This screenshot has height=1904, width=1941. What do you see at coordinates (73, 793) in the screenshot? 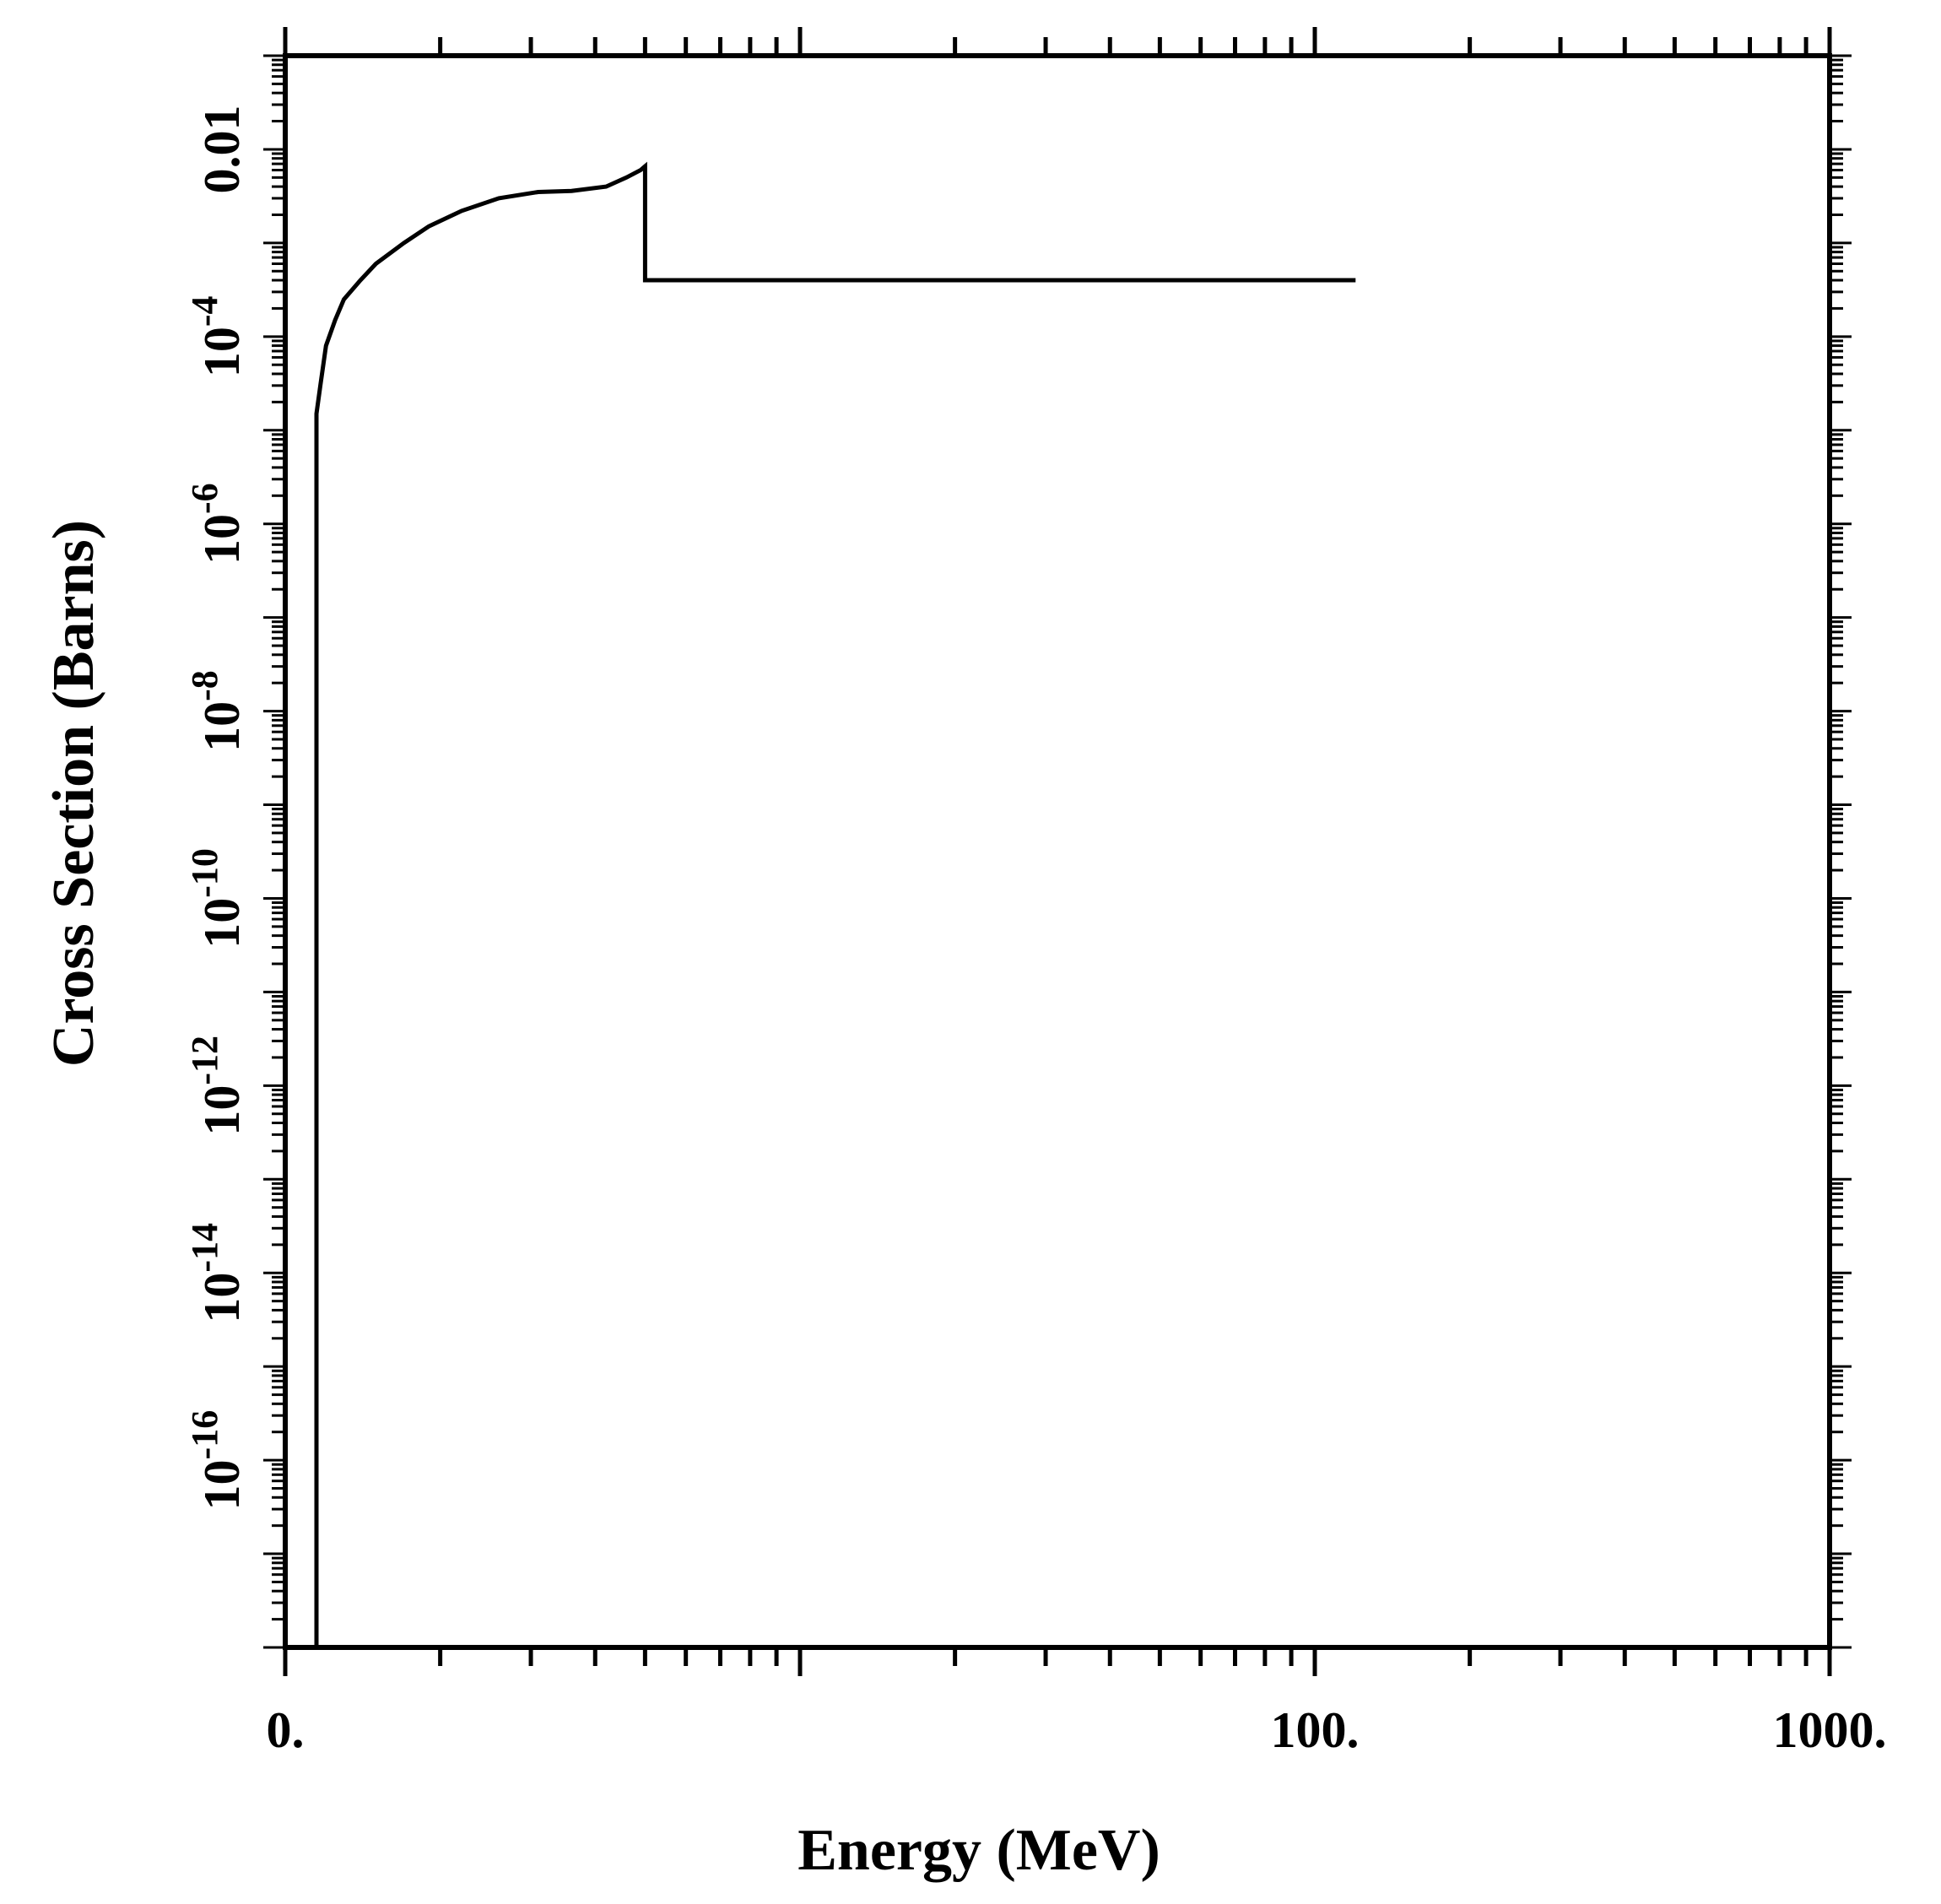
I see `y-axis-title: Cross Section (Barns)` at bounding box center [73, 793].